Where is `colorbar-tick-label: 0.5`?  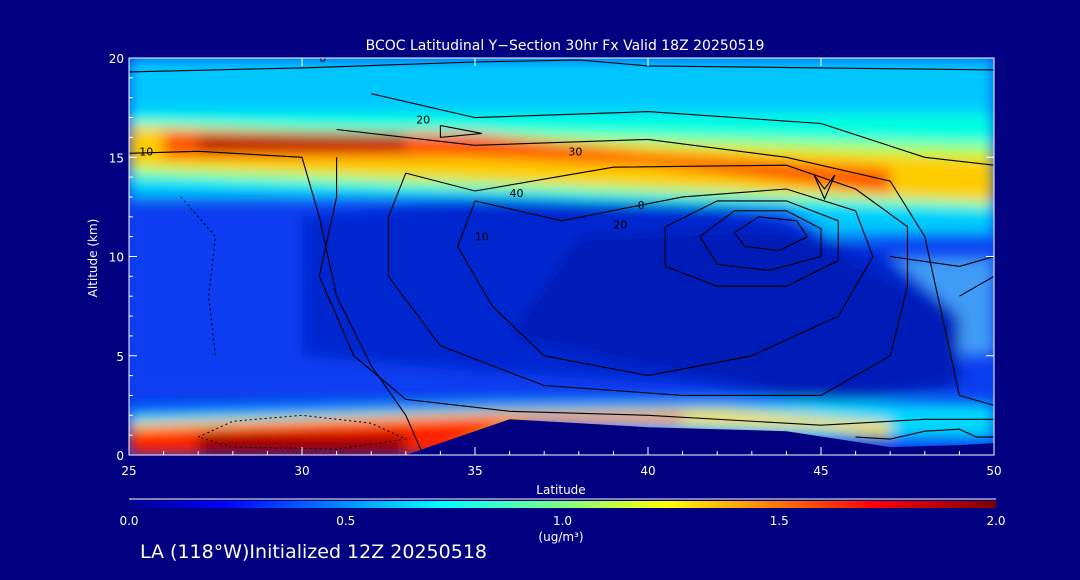
colorbar-tick-label: 0.5 is located at coordinates (345, 521).